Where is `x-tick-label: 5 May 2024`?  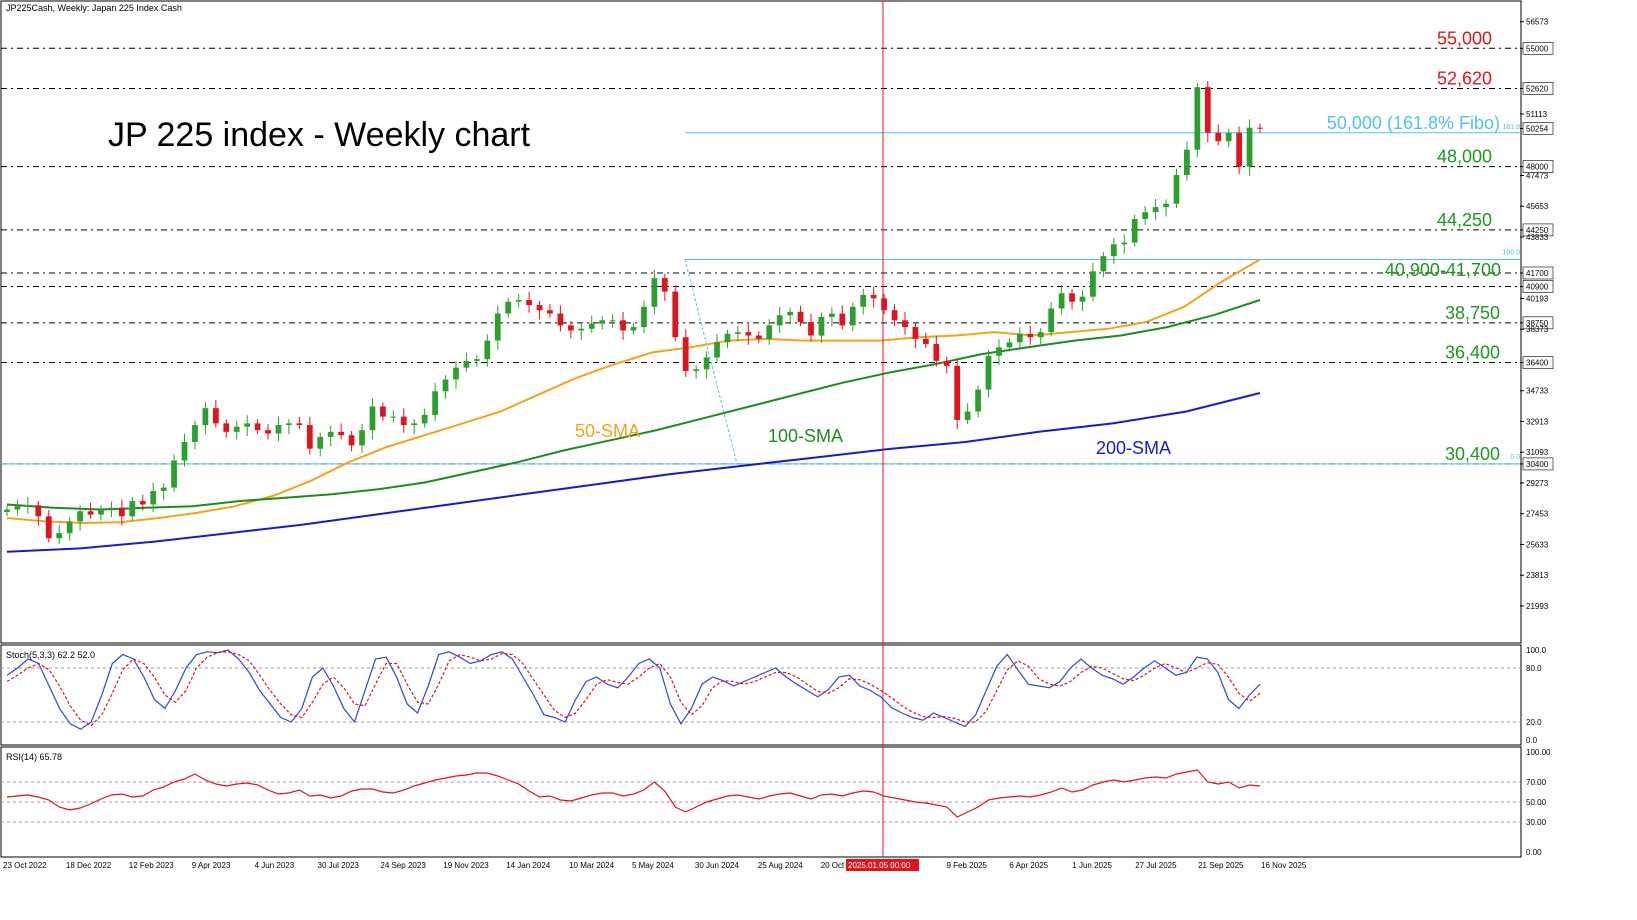 x-tick-label: 5 May 2024 is located at coordinates (653, 865).